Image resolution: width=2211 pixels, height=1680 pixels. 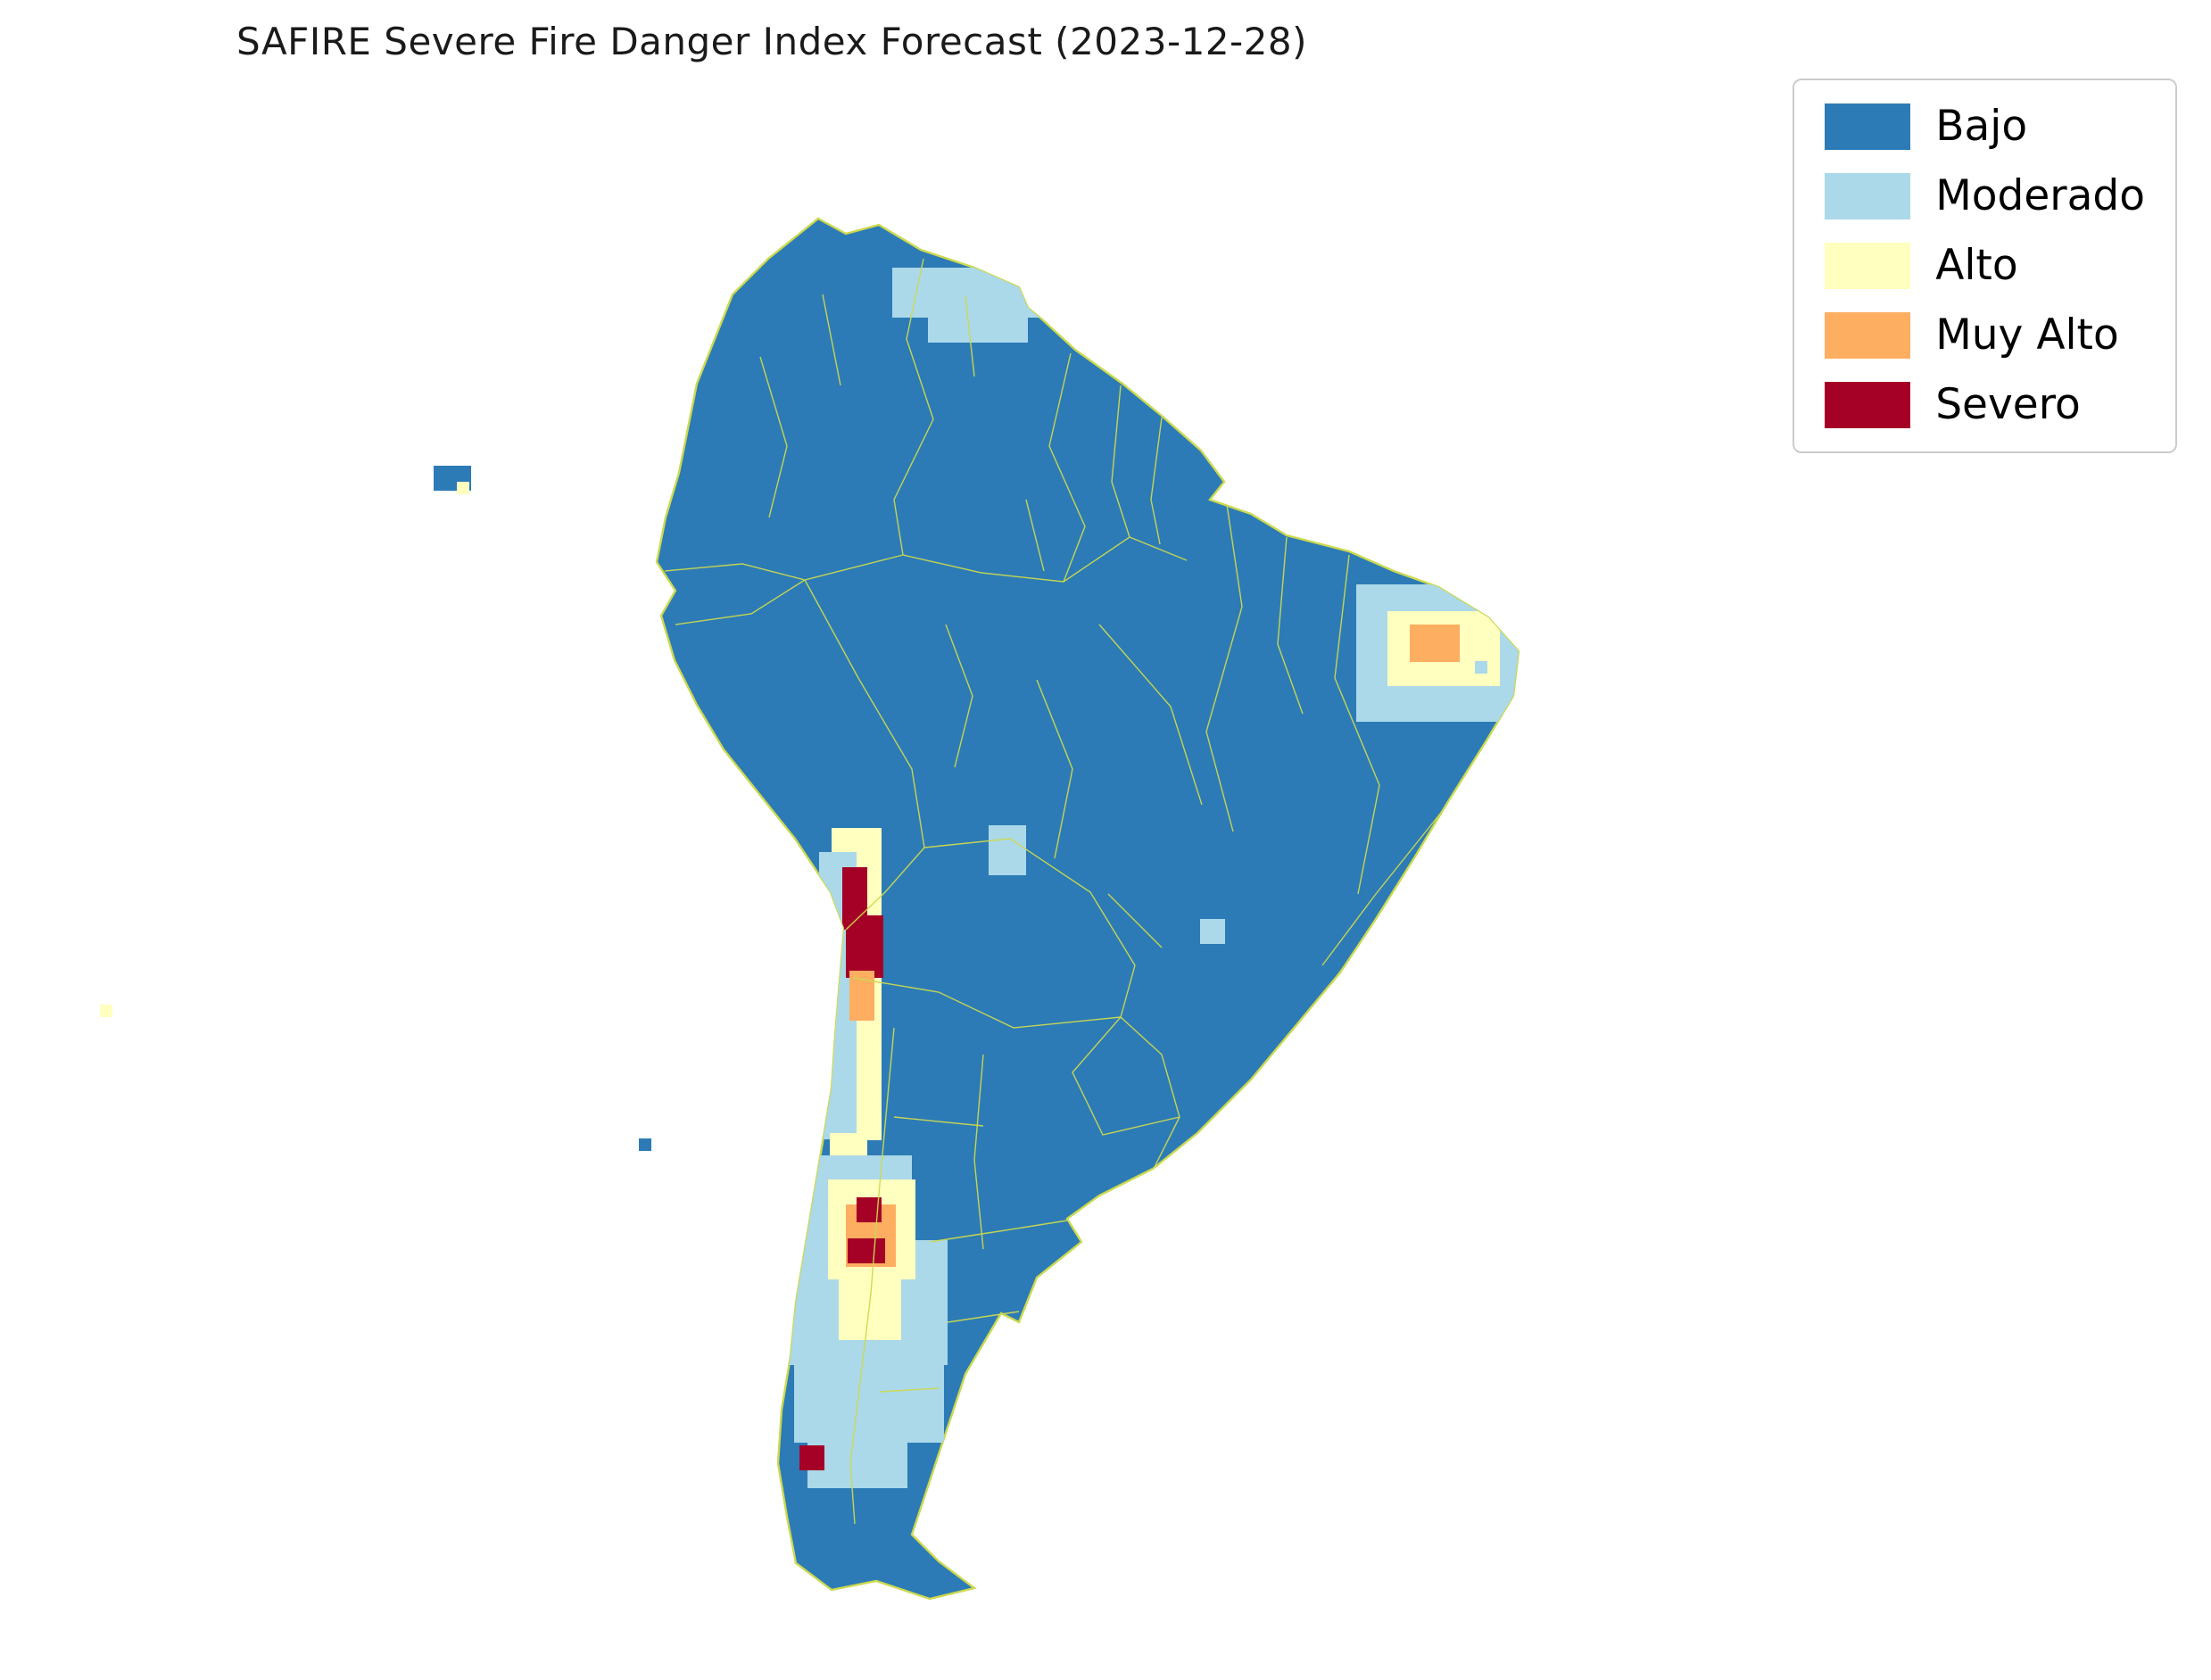 What do you see at coordinates (375, 808) in the screenshot?
I see `island-cells` at bounding box center [375, 808].